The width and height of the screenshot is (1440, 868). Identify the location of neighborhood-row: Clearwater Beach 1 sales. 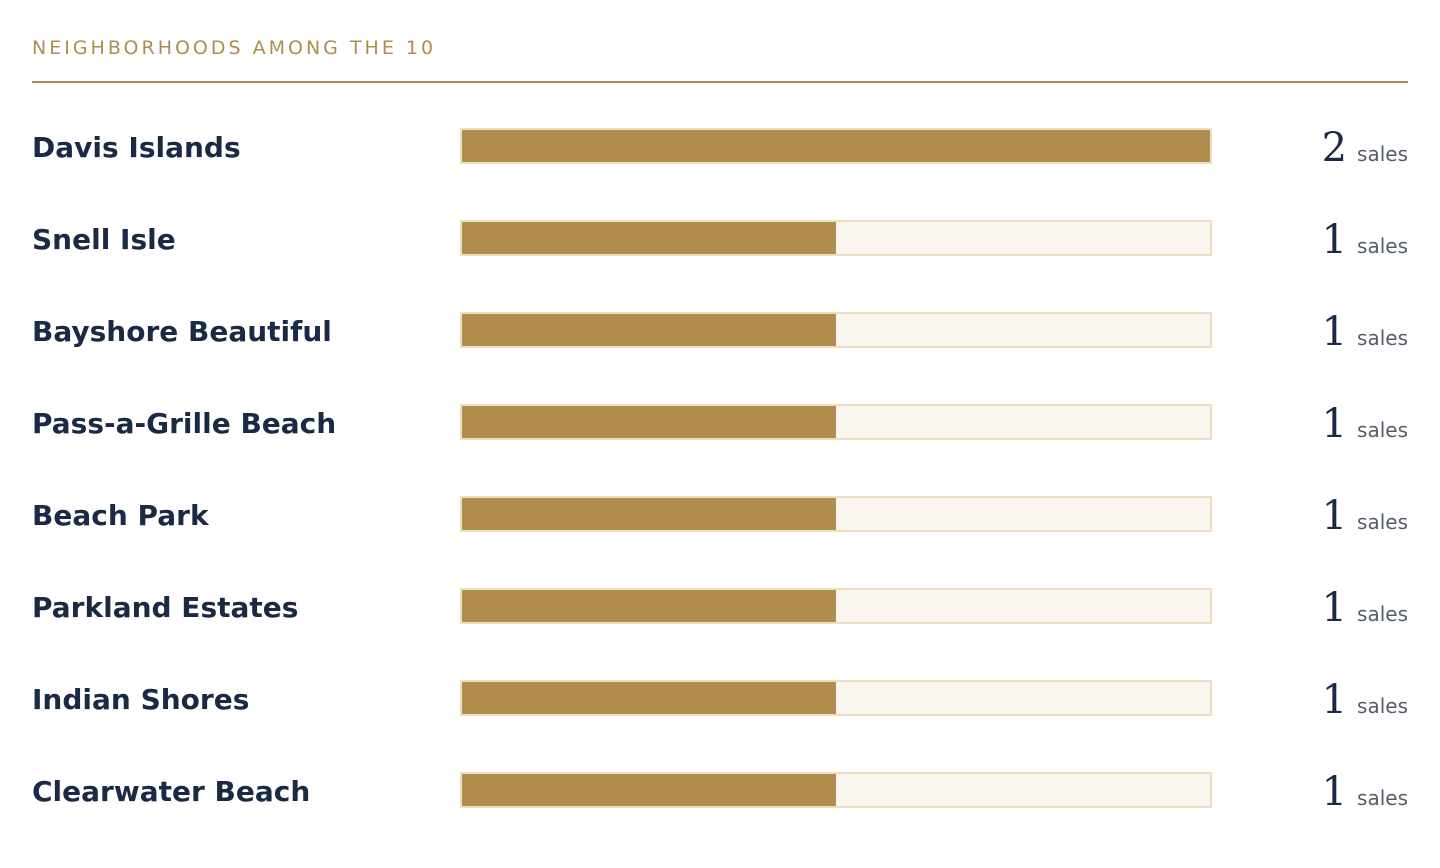
(720, 790).